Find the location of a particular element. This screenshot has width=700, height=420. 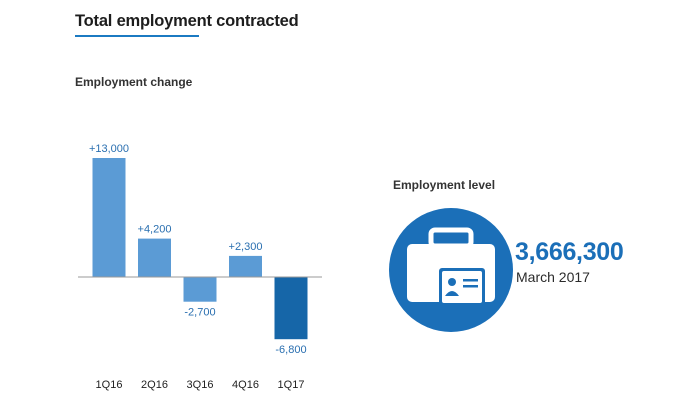

employment-level-date: March 2017 is located at coordinates (553, 277).